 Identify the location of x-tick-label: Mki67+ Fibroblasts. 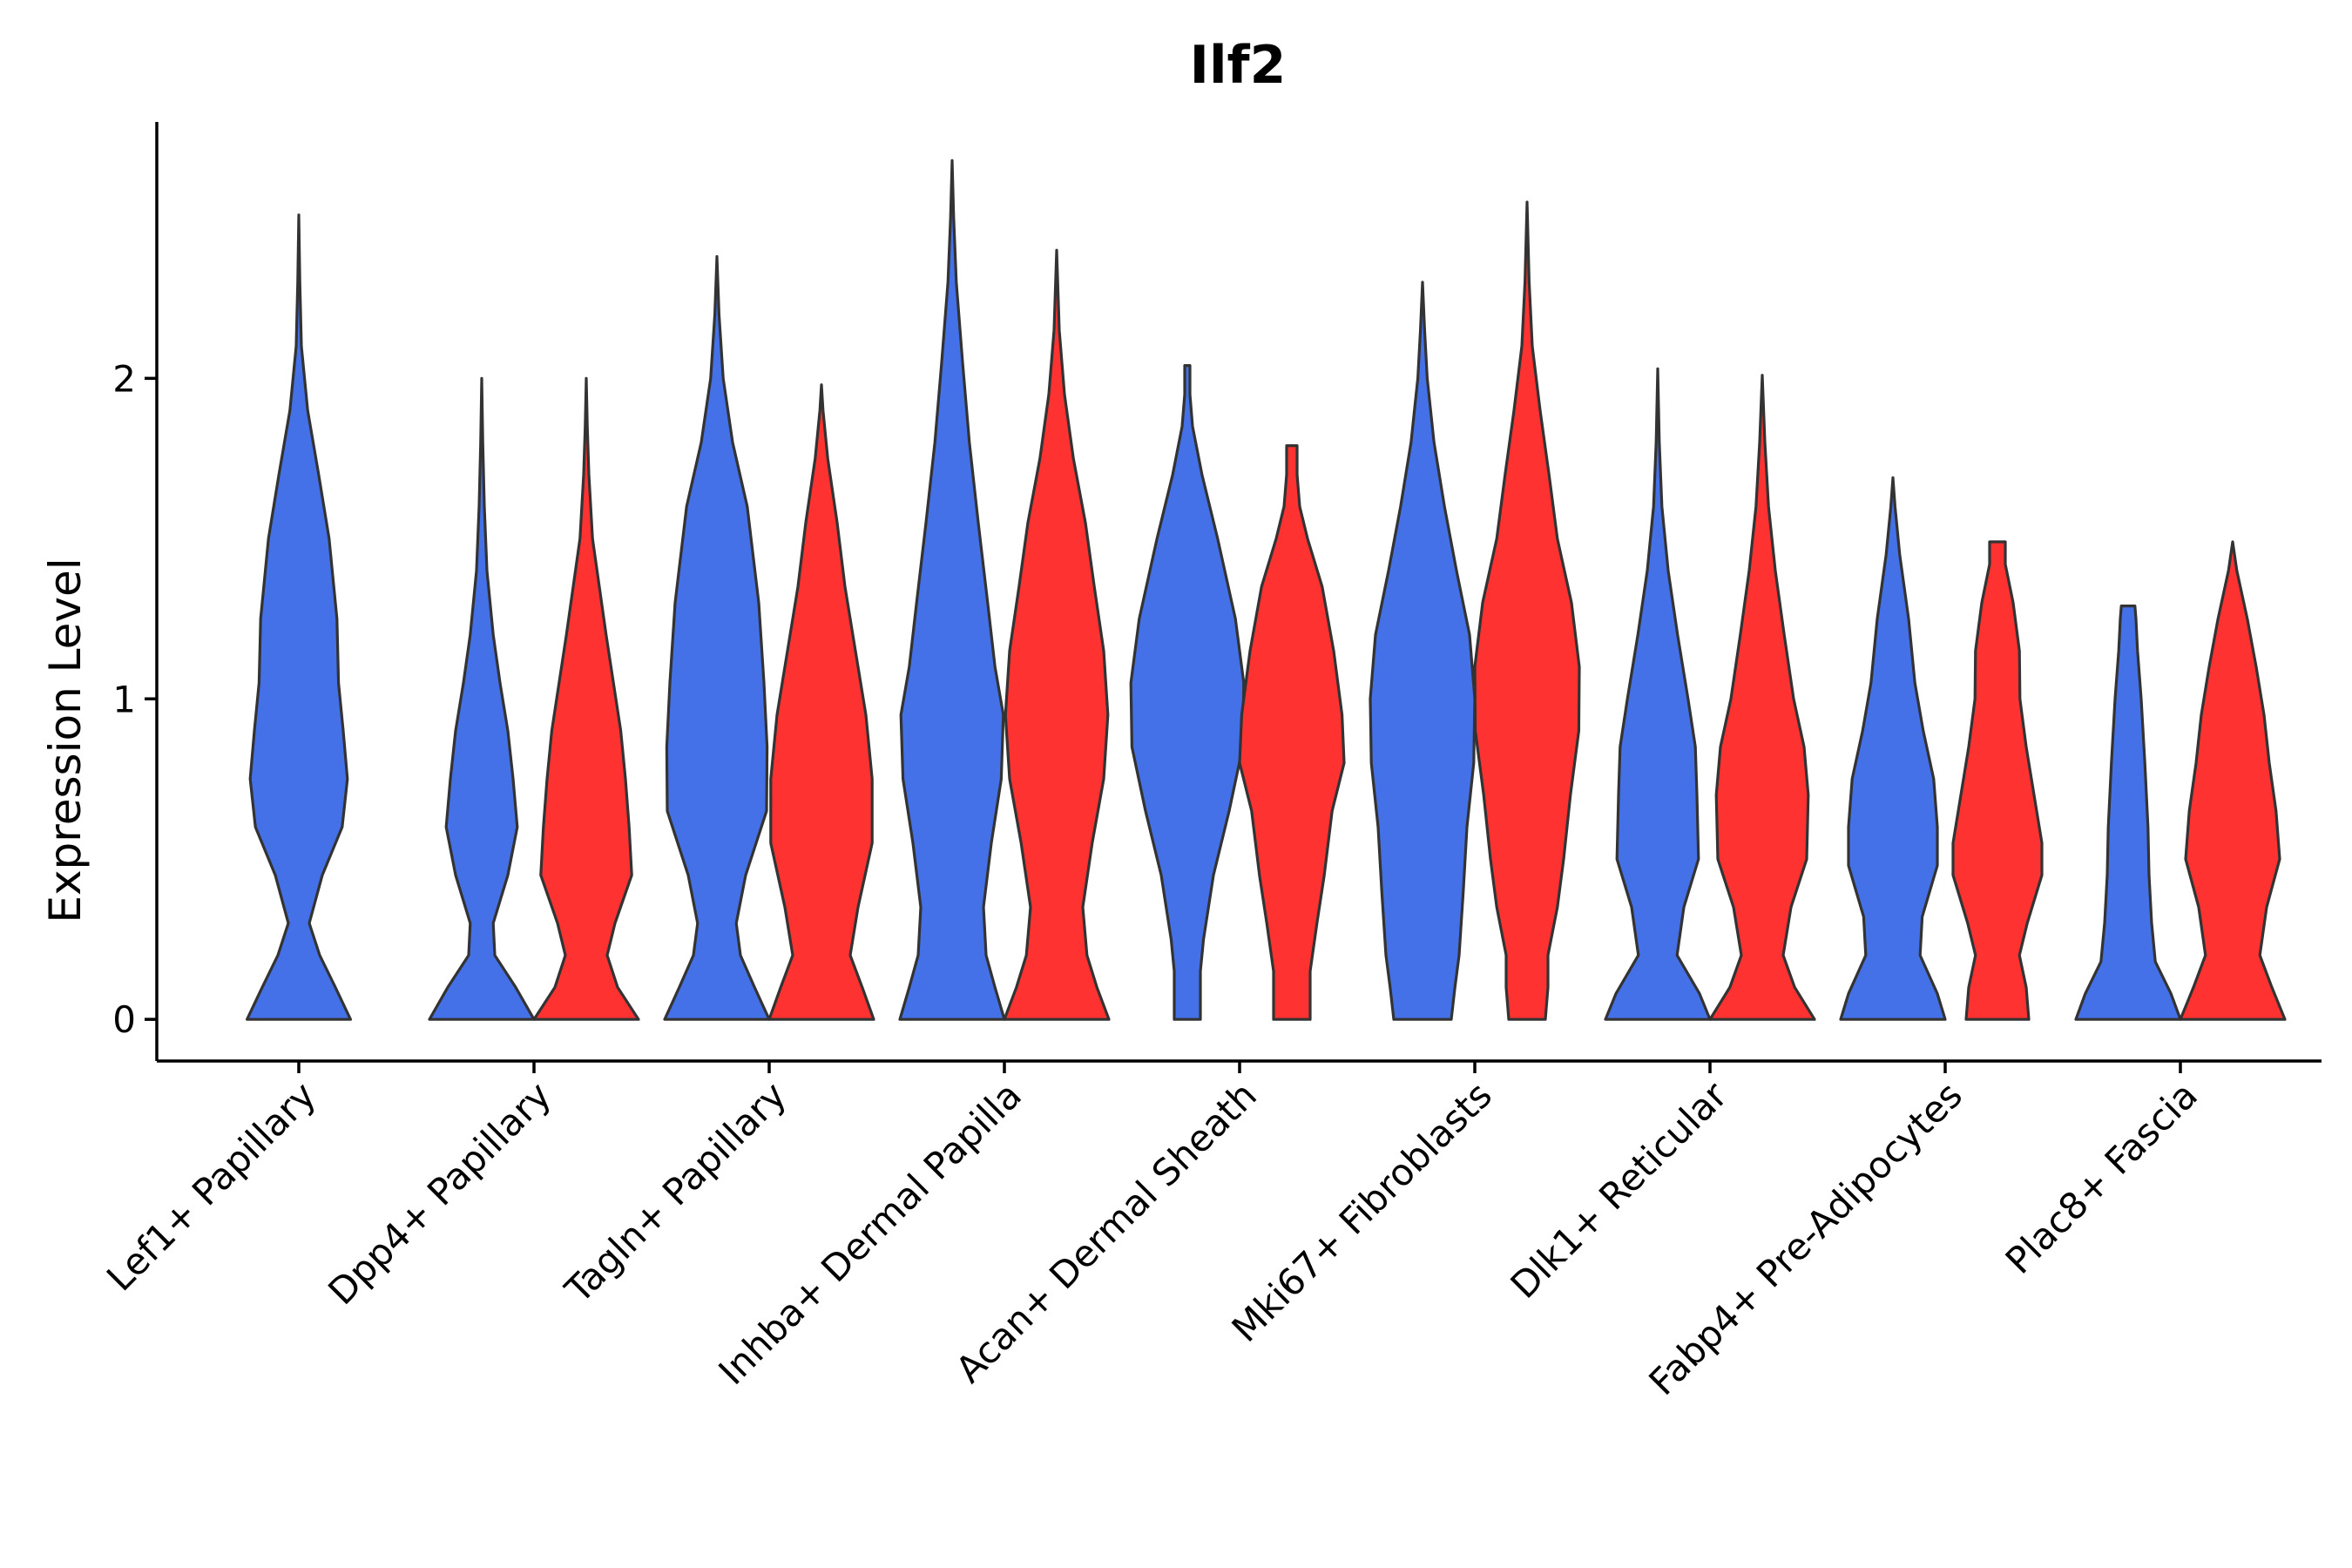
(1362, 1211).